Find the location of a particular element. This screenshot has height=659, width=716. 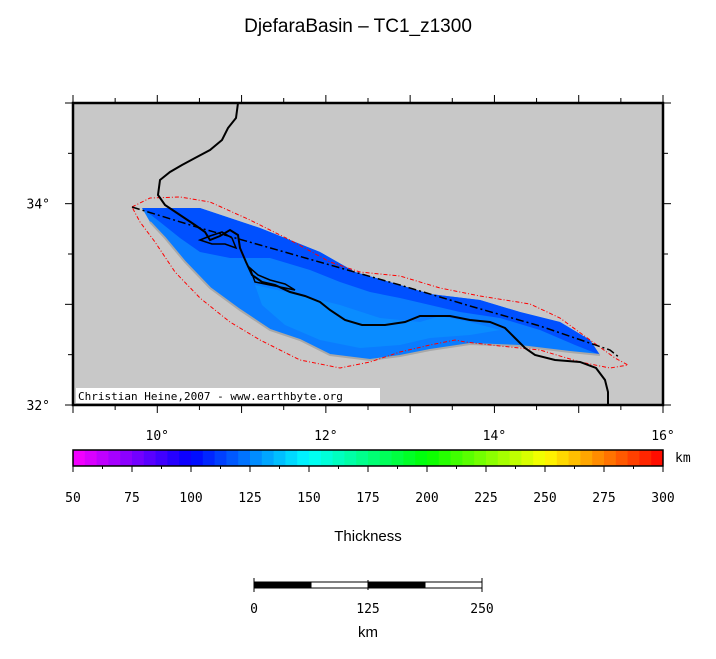

map-title: DjefaraBasin – TC1_z1300 is located at coordinates (358, 26).